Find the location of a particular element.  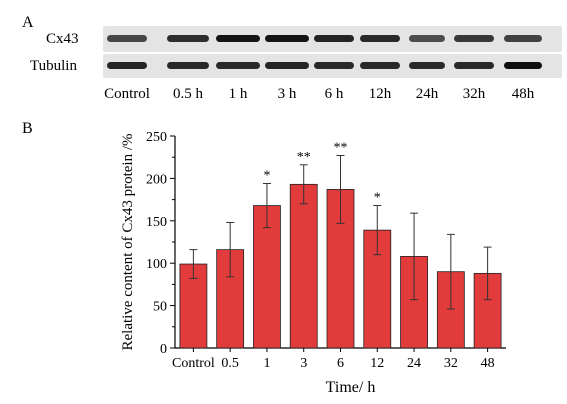

y-tick-label: 100 is located at coordinates (156, 264).